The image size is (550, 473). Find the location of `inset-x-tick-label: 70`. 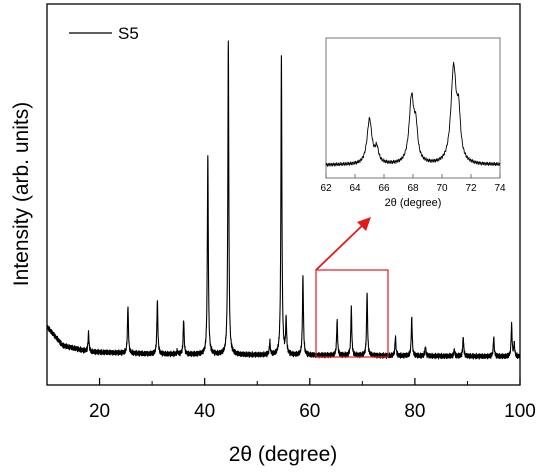

inset-x-tick-label: 70 is located at coordinates (442, 188).